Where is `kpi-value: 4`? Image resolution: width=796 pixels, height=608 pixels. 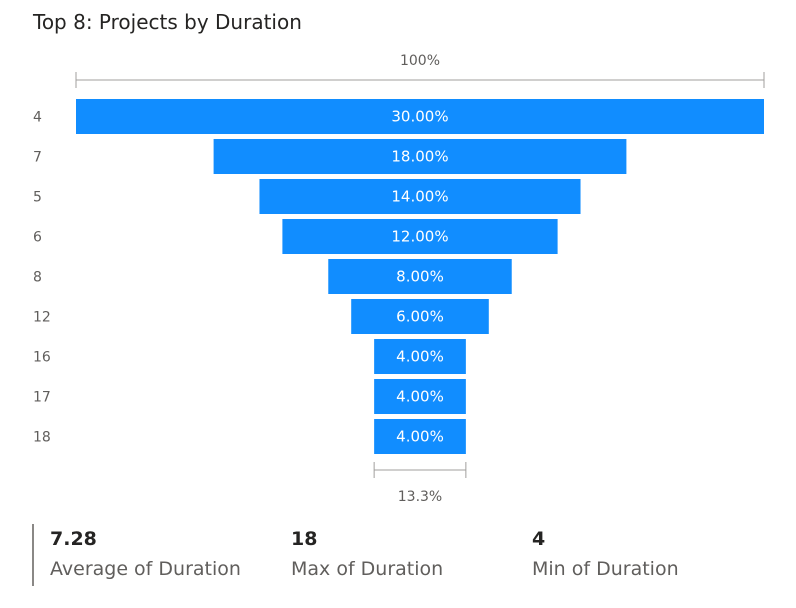
kpi-value: 4 is located at coordinates (539, 539).